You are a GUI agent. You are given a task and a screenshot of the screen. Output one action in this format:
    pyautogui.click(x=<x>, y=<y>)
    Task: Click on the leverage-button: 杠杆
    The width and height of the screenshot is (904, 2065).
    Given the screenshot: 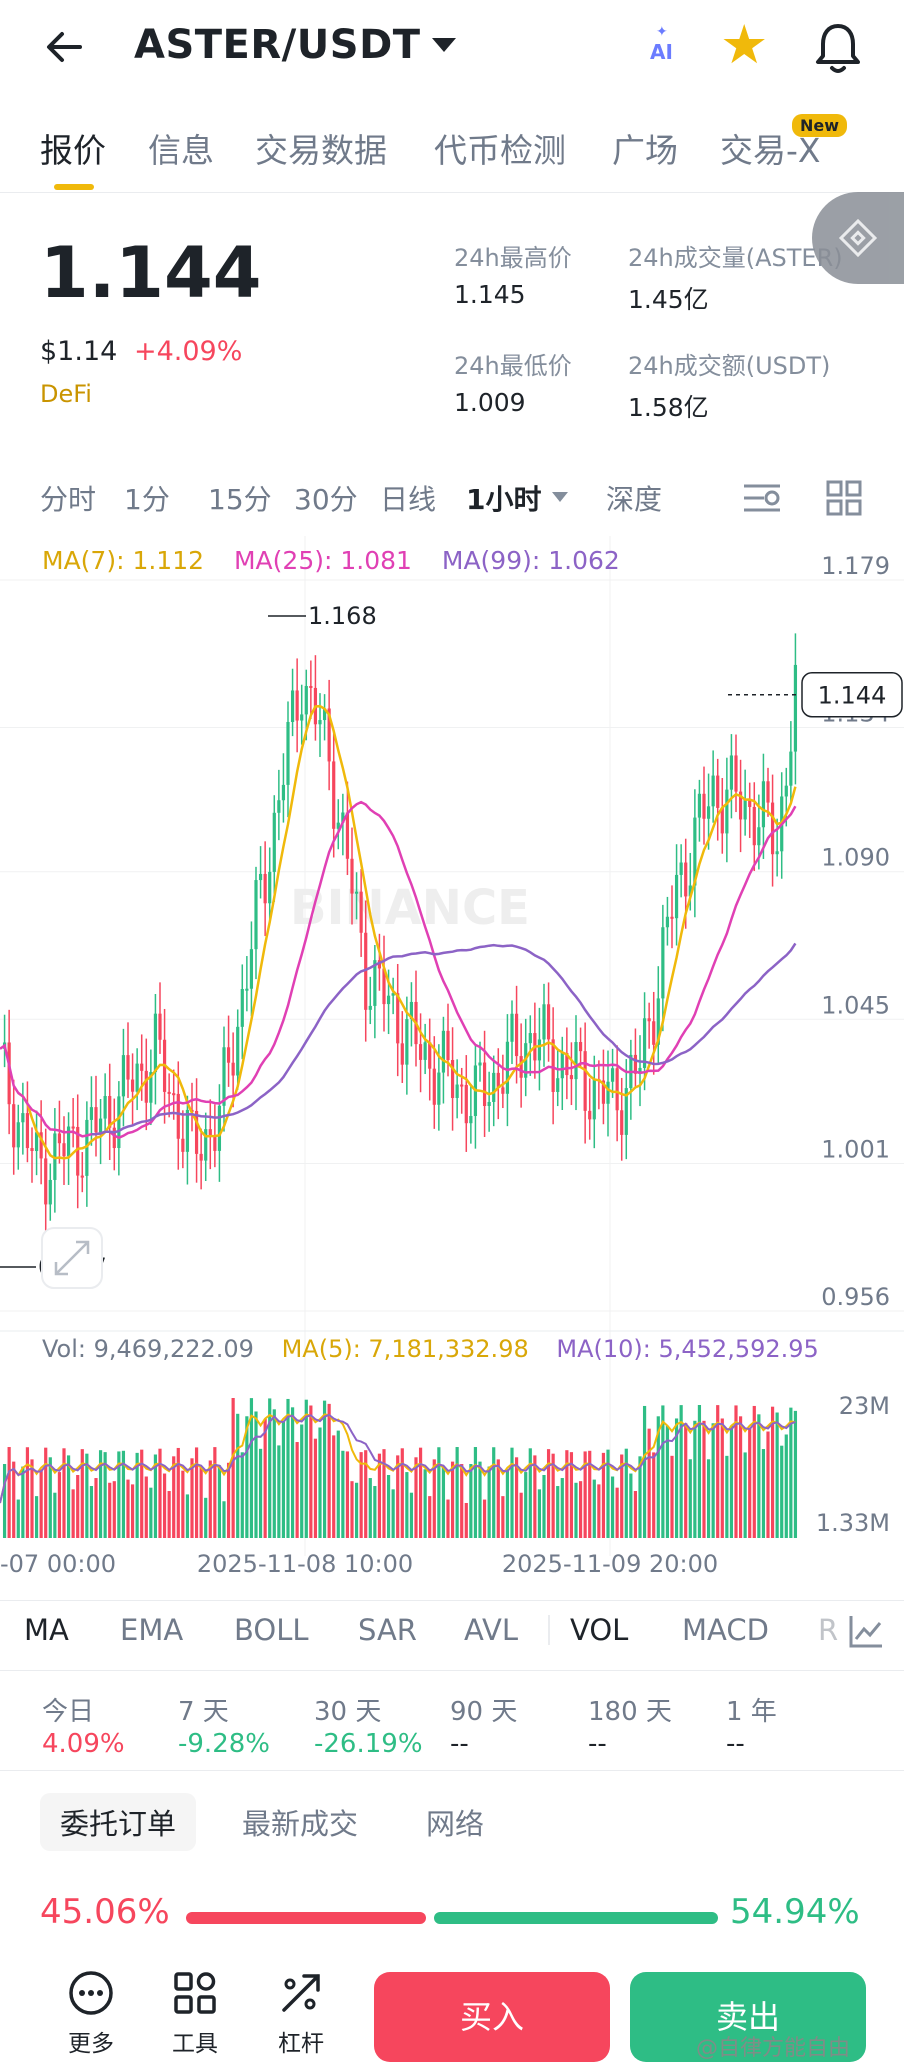 What is the action you would take?
    pyautogui.click(x=301, y=2014)
    